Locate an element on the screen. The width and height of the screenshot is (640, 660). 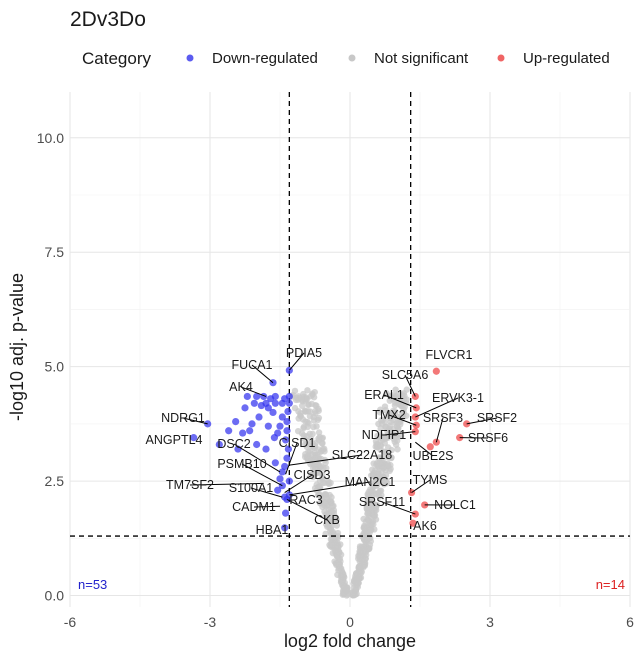
x-axis-title: log2 fold change is located at coordinates (350, 641).